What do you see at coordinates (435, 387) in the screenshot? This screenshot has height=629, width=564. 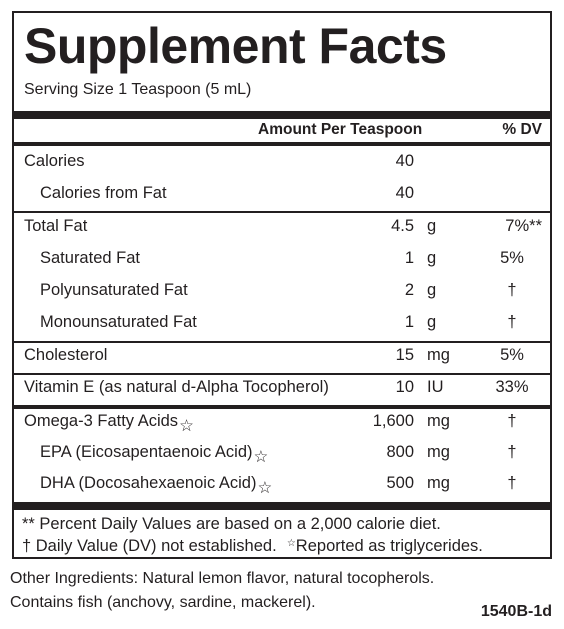 I see `row-unit: IU` at bounding box center [435, 387].